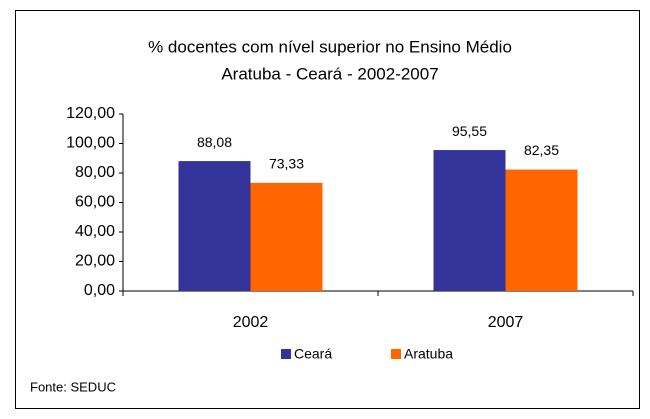  Describe the element at coordinates (95, 231) in the screenshot. I see `y-tick-label: 40,00` at that location.